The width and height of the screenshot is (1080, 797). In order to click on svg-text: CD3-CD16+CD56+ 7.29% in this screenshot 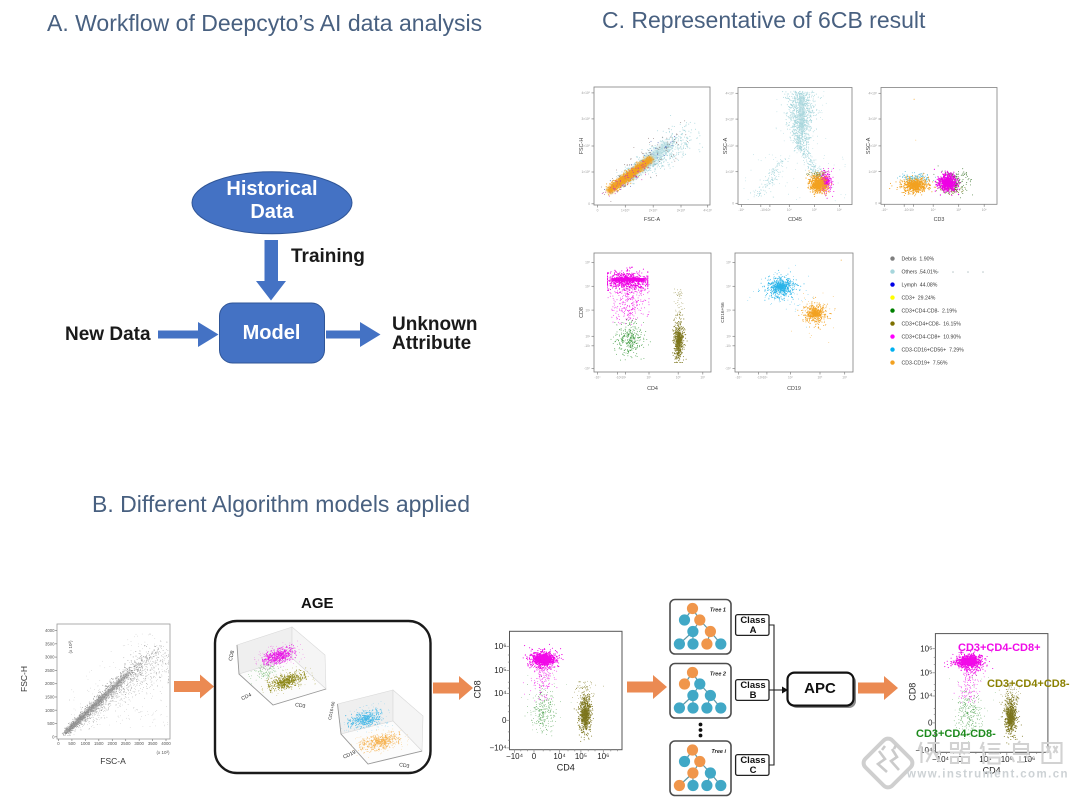, I will do `click(933, 350)`.